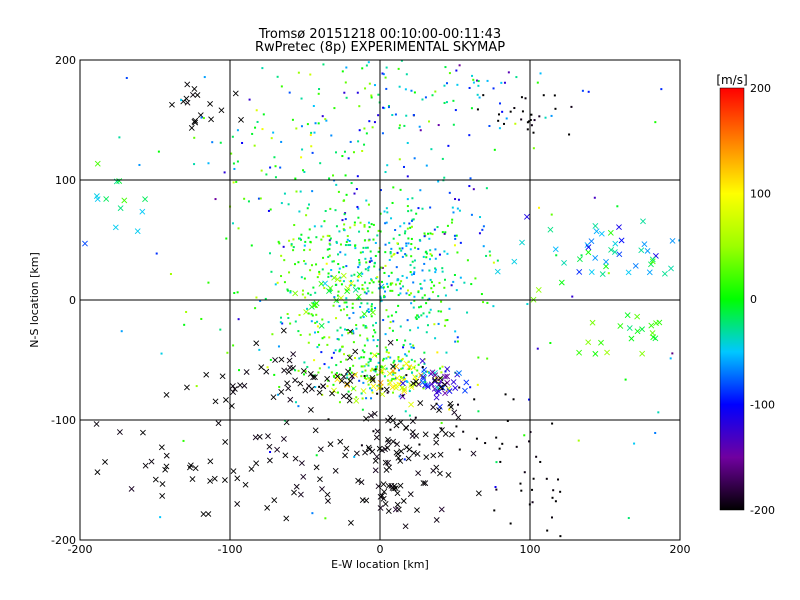  What do you see at coordinates (762, 405) in the screenshot?
I see `colorbar-tick-label: -100` at bounding box center [762, 405].